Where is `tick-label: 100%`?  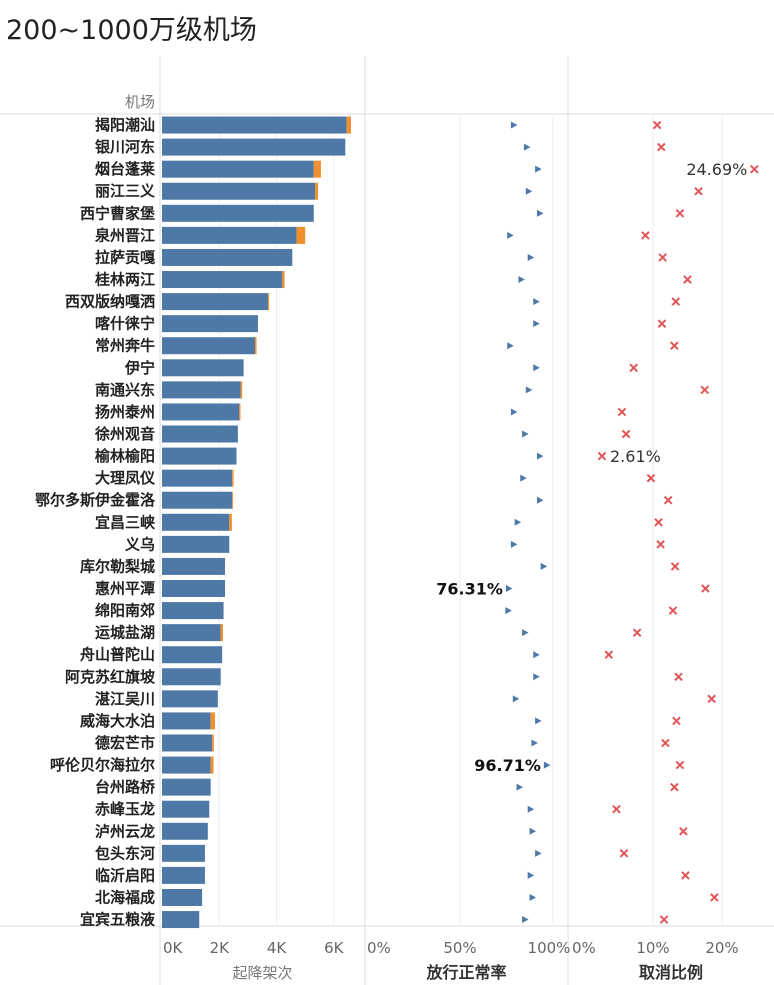 tick-label: 100% is located at coordinates (549, 948).